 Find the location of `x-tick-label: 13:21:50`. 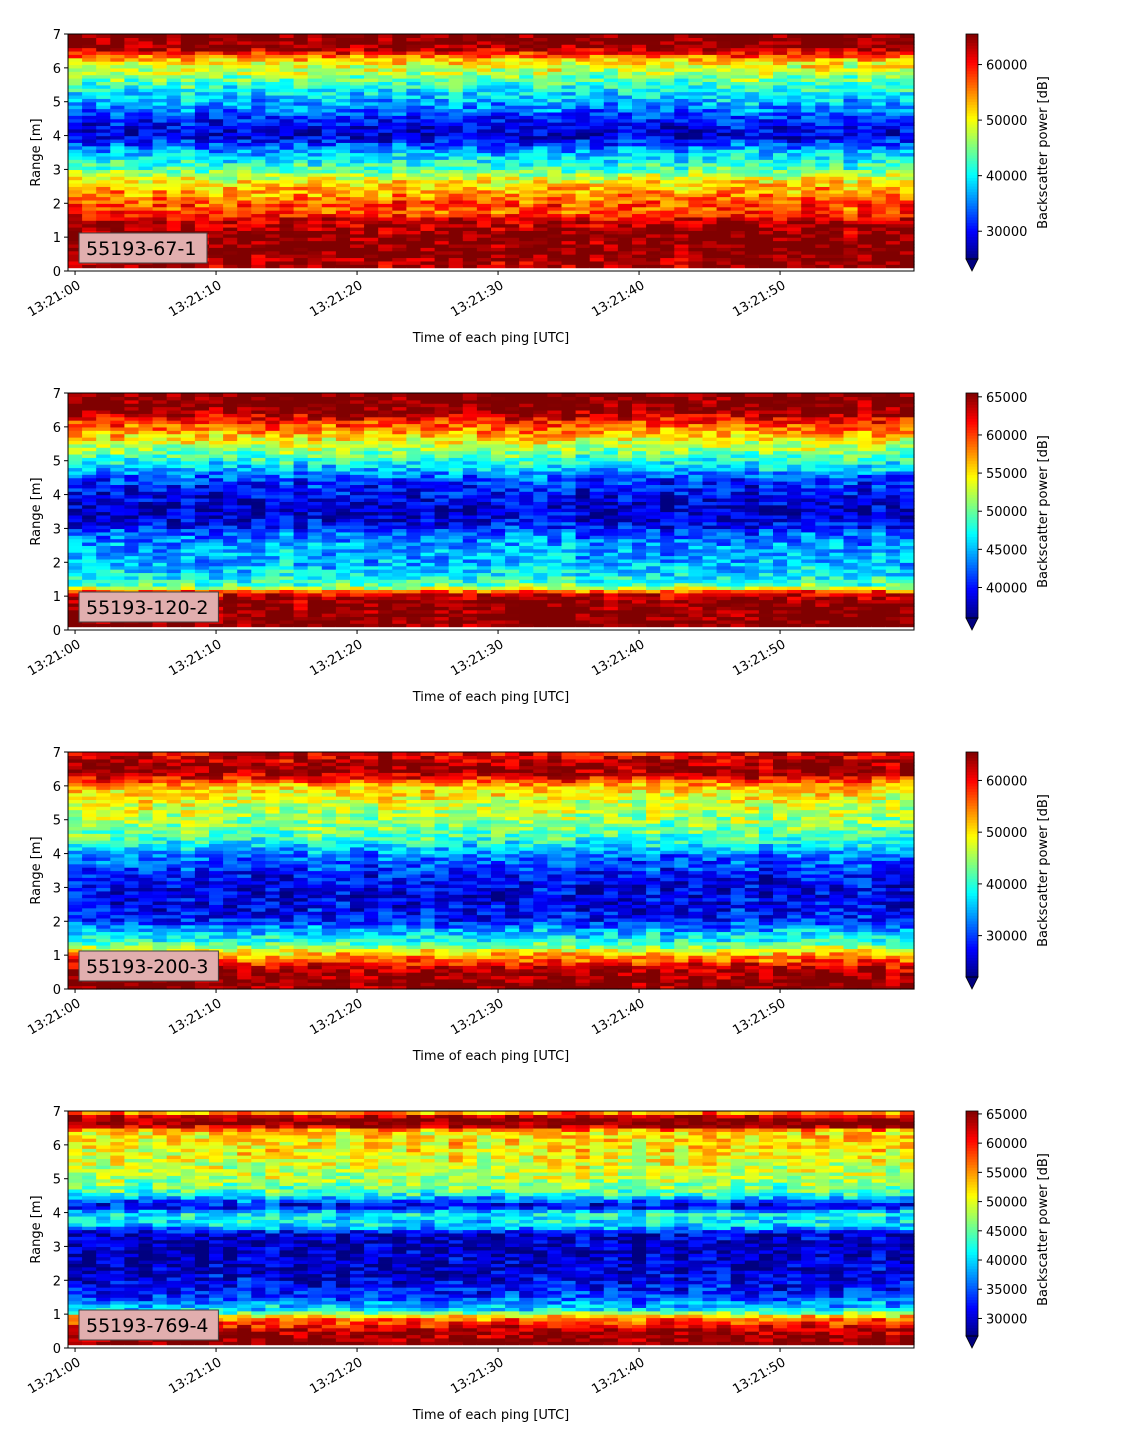

x-tick-label: 13:21:50 is located at coordinates (759, 299).